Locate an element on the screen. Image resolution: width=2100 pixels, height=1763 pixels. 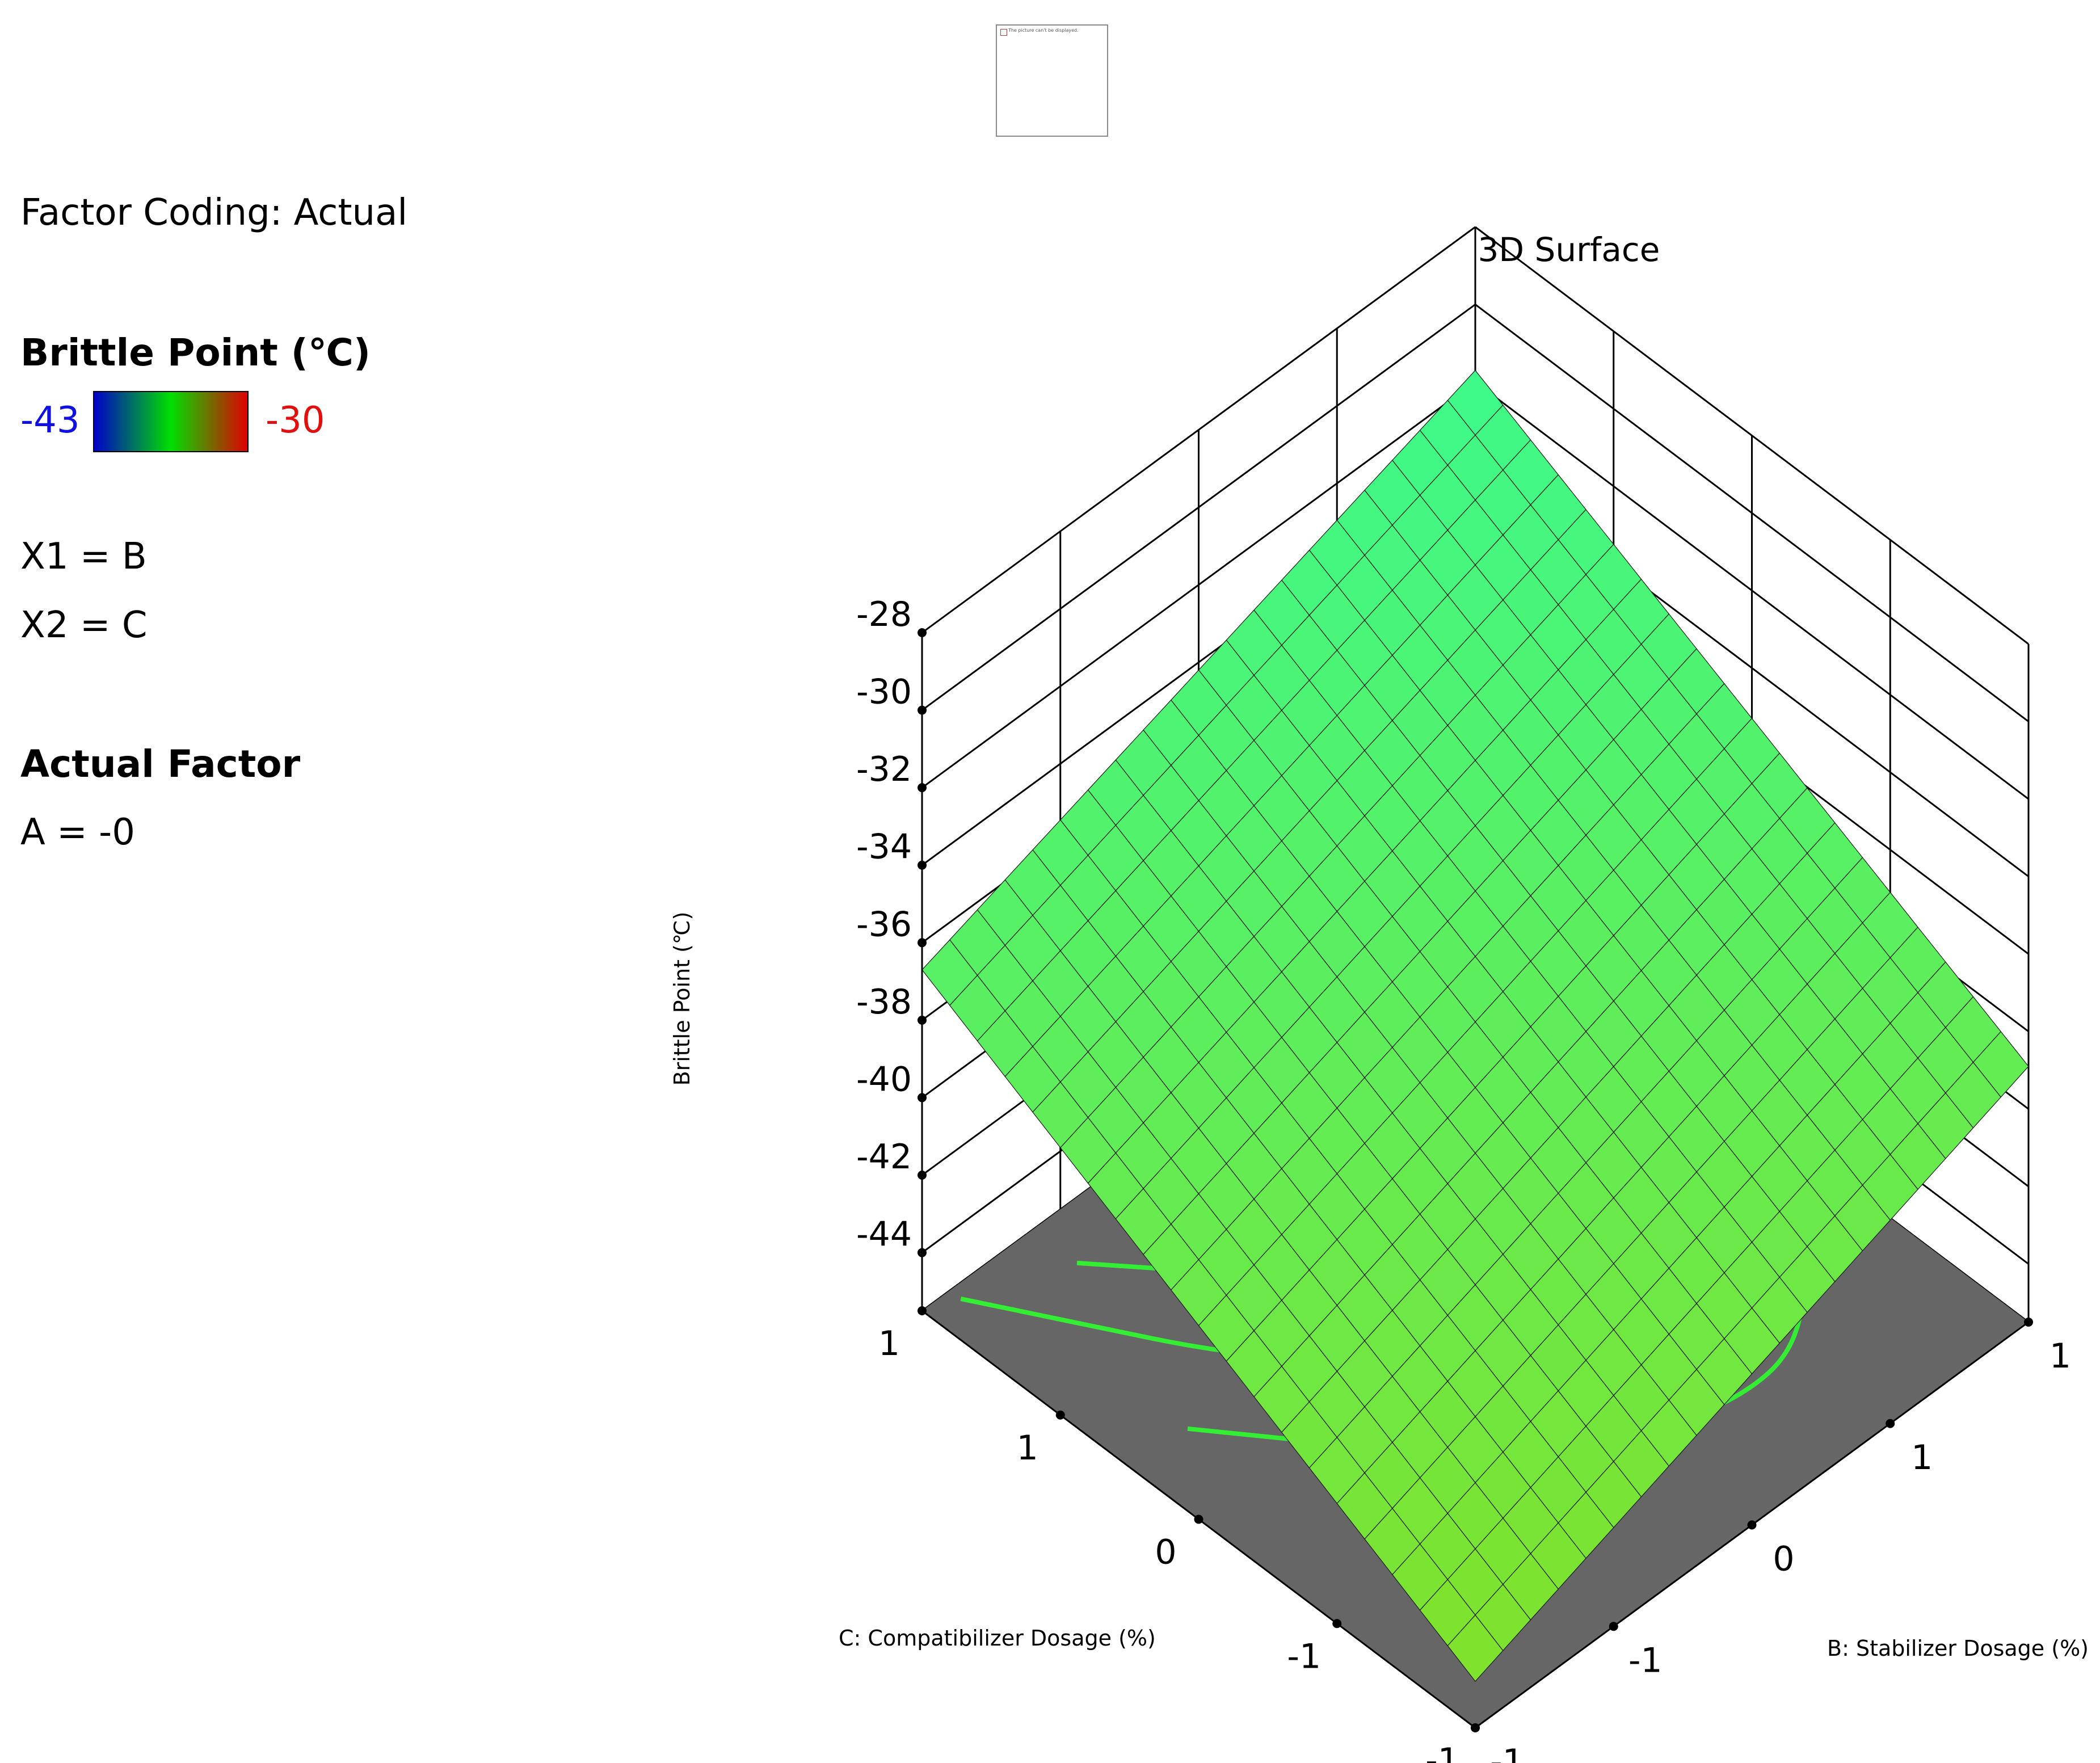
y-axis-label: C: Compatibilizer Dosage (%) is located at coordinates (997, 1638).